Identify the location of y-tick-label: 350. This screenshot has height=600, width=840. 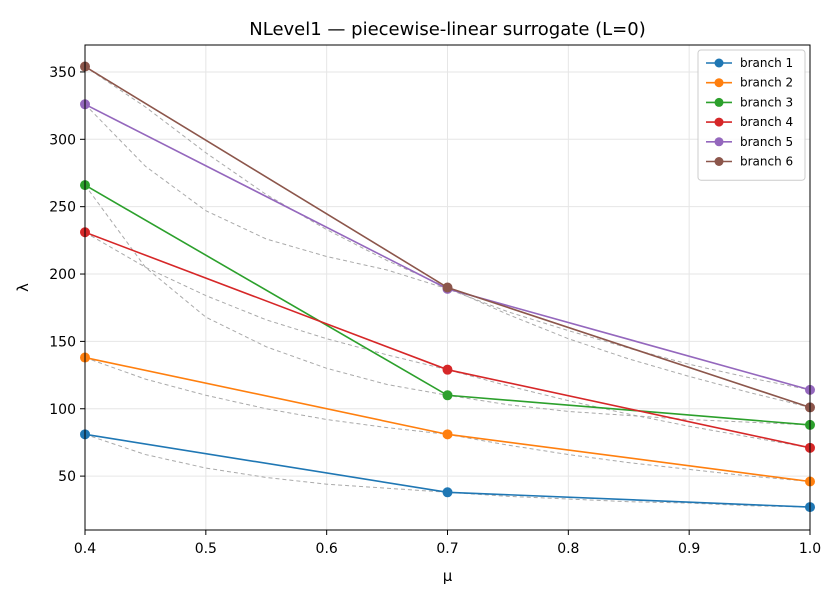
(62, 73).